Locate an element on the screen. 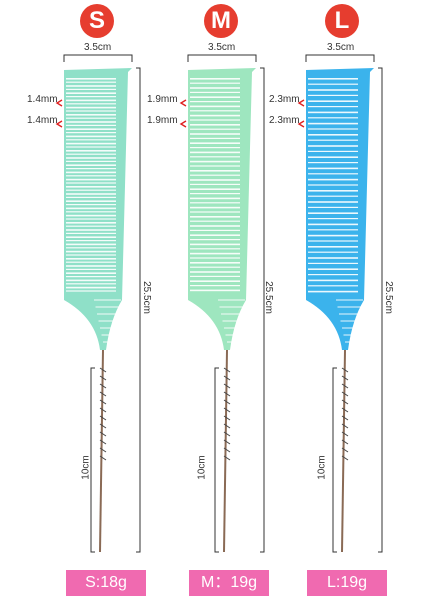 The width and height of the screenshot is (424, 600). comb-tail-l is located at coordinates (343, 451).